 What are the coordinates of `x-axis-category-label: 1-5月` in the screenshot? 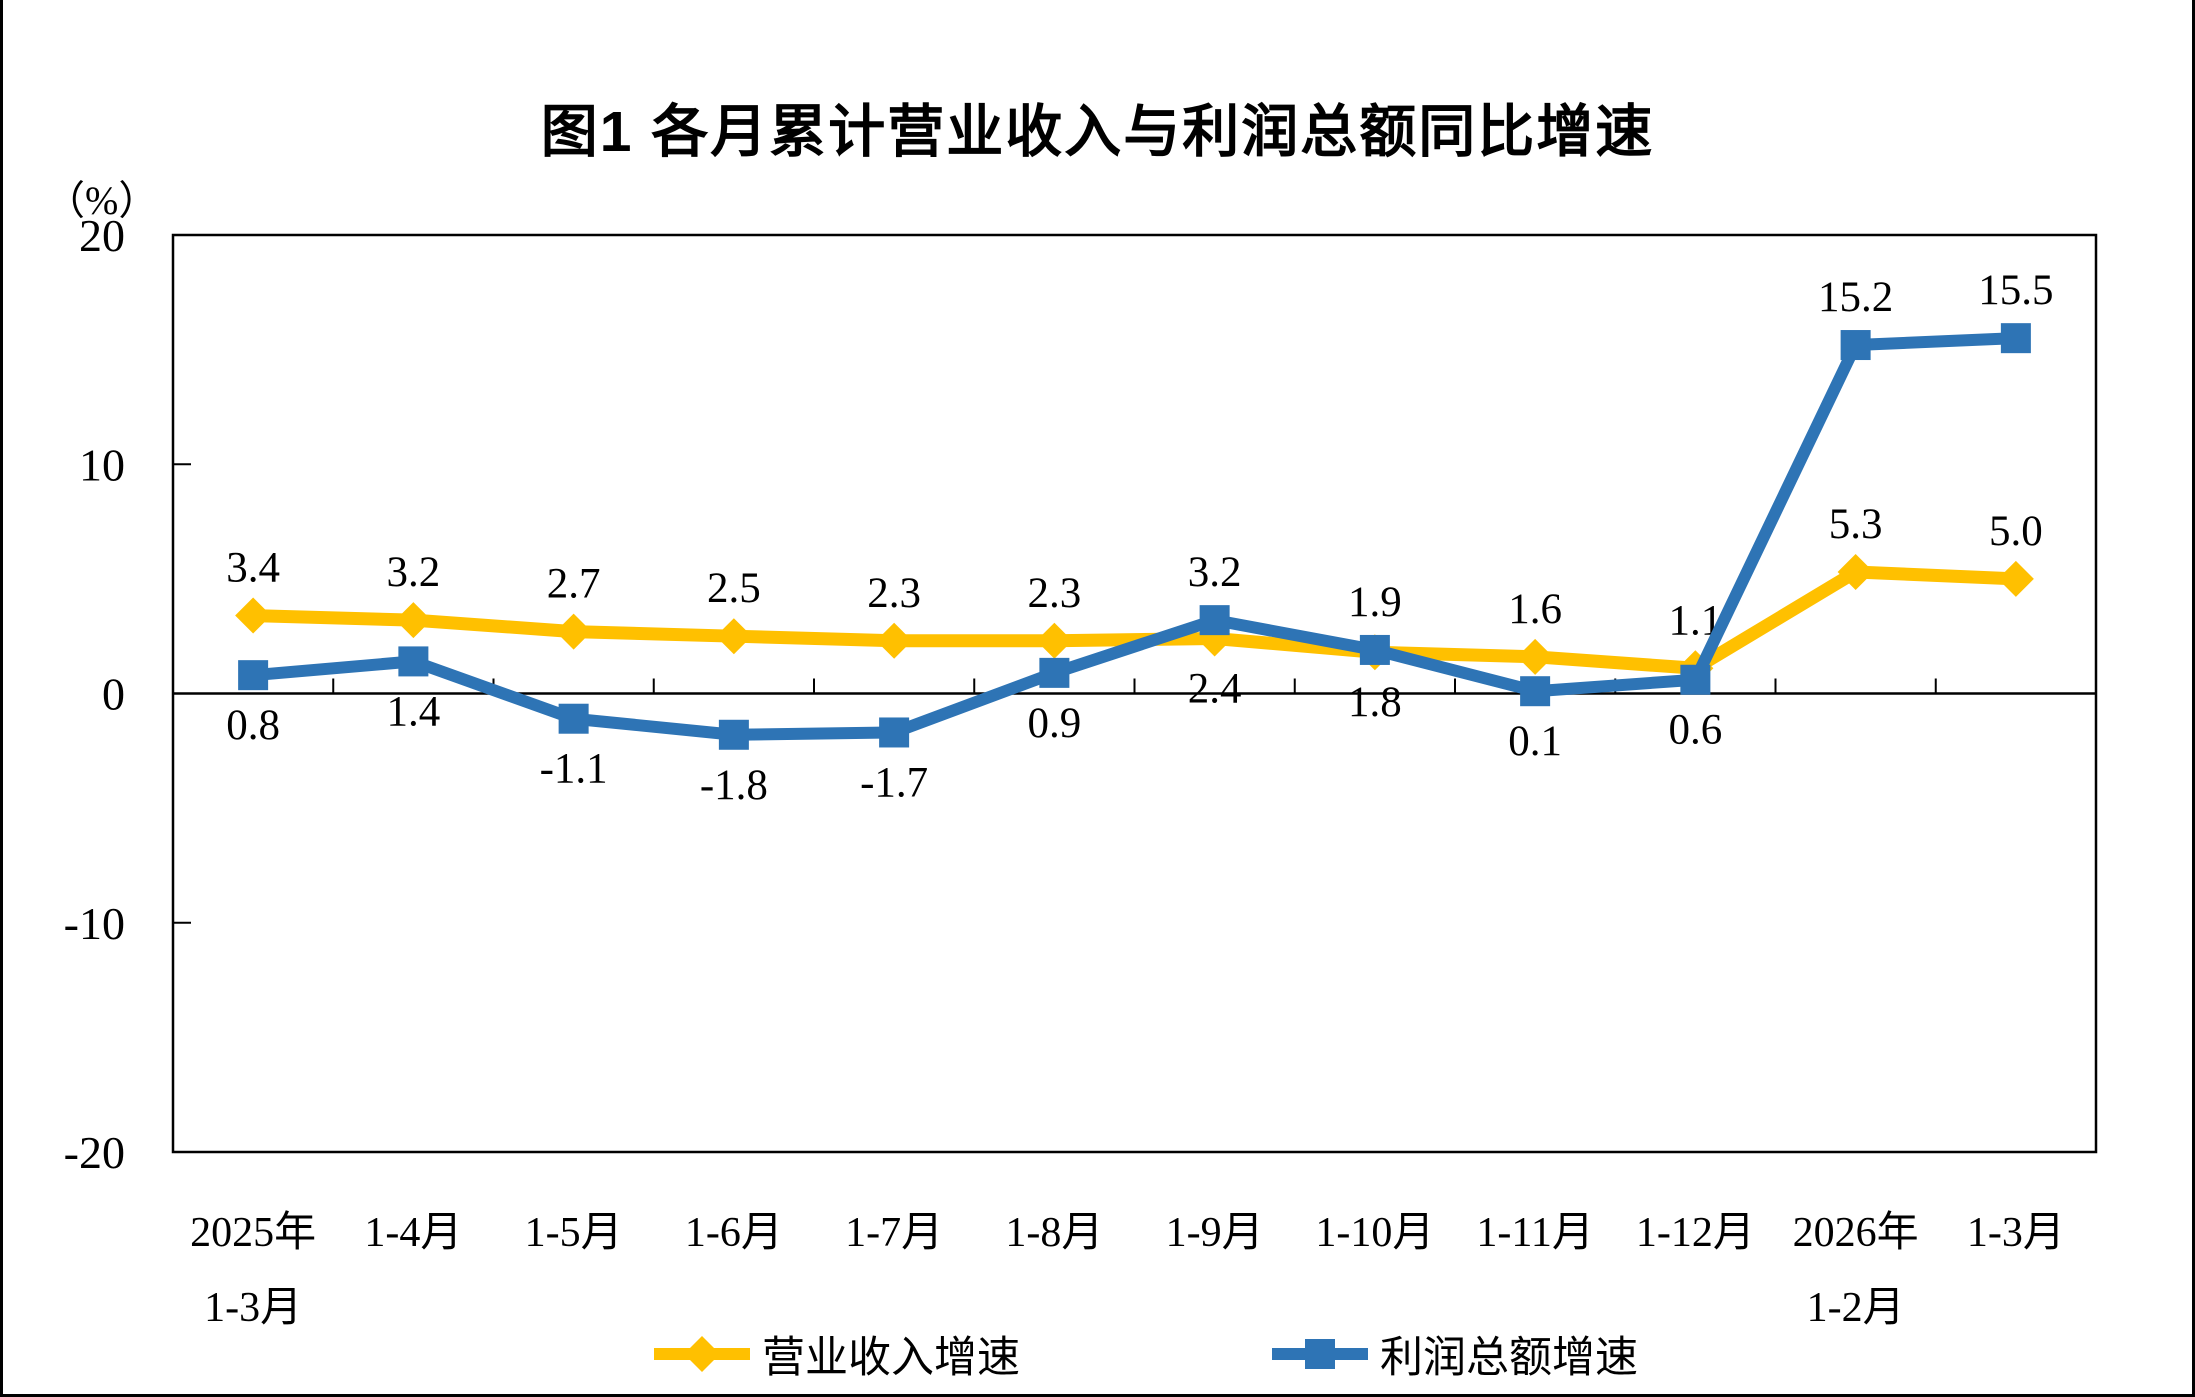 It's located at (574, 1233).